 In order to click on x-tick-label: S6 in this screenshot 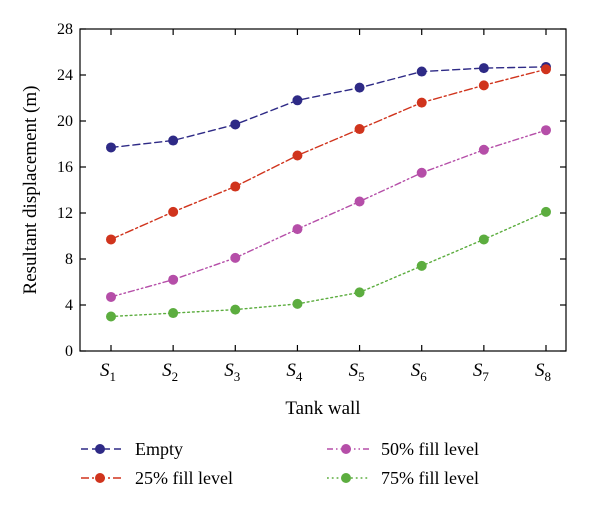, I will do `click(419, 372)`.